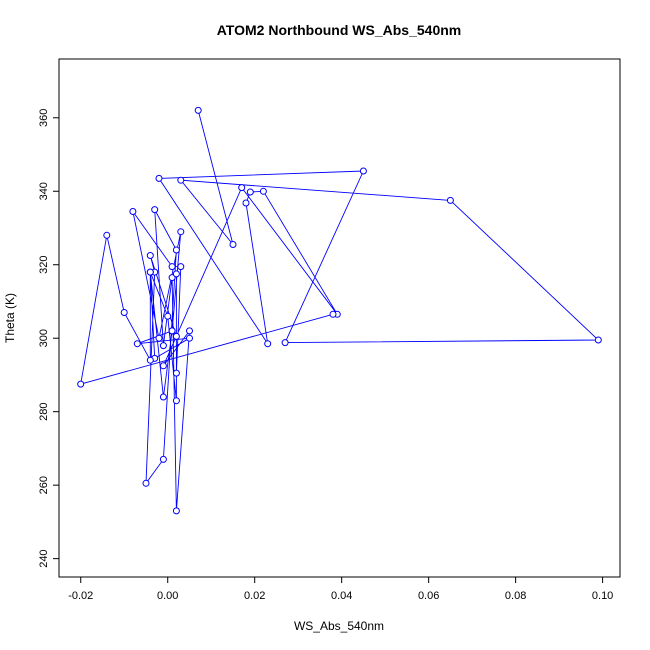  What do you see at coordinates (44, 118) in the screenshot?
I see `y-tick-label: 360` at bounding box center [44, 118].